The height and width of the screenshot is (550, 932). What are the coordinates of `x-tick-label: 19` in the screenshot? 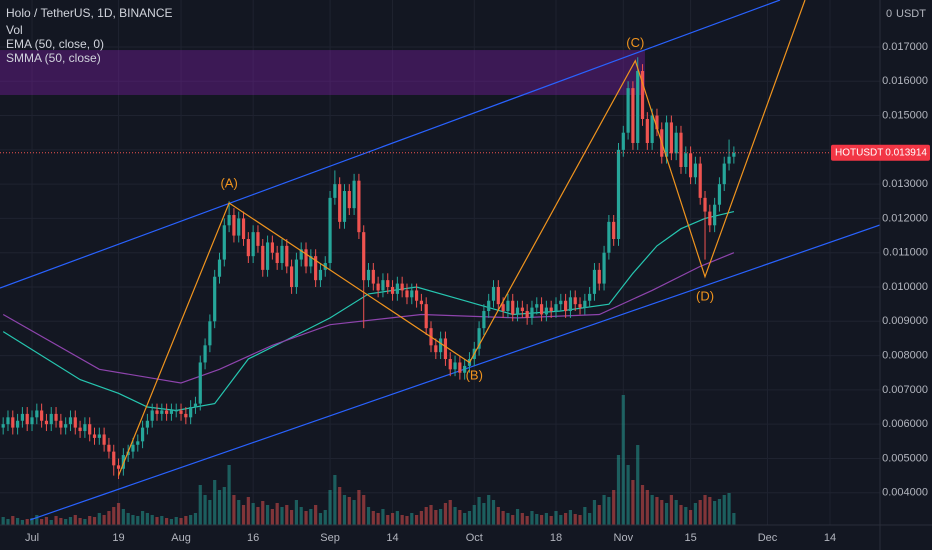 It's located at (118, 538).